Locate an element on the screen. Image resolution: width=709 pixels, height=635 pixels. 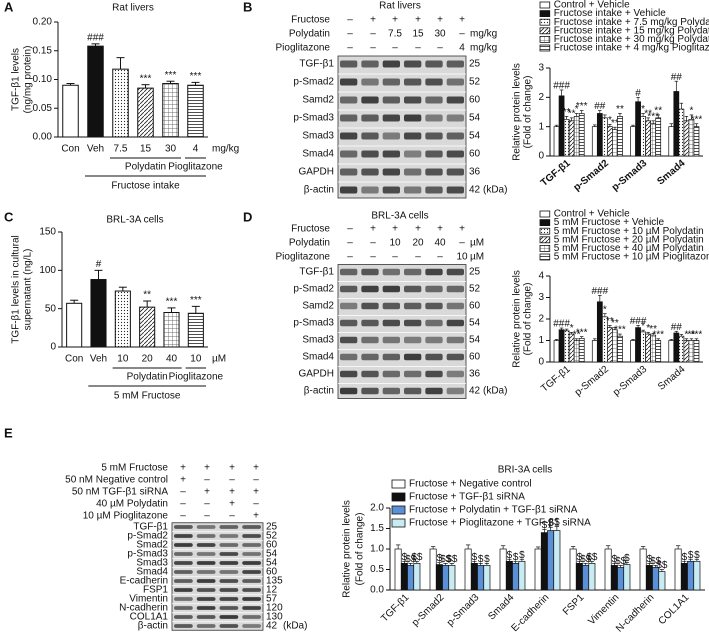
kda-label: 52 is located at coordinates (475, 289).